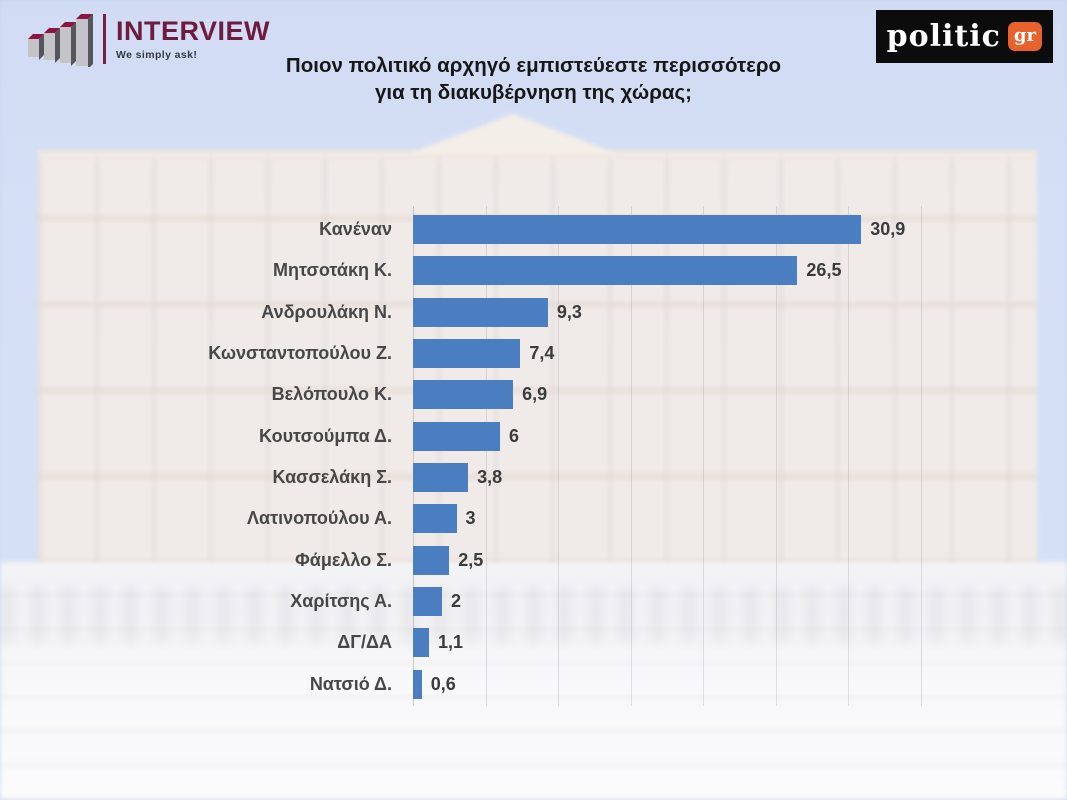 Image resolution: width=1067 pixels, height=800 pixels. What do you see at coordinates (60, 40) in the screenshot?
I see `bar-chart-3d-icon` at bounding box center [60, 40].